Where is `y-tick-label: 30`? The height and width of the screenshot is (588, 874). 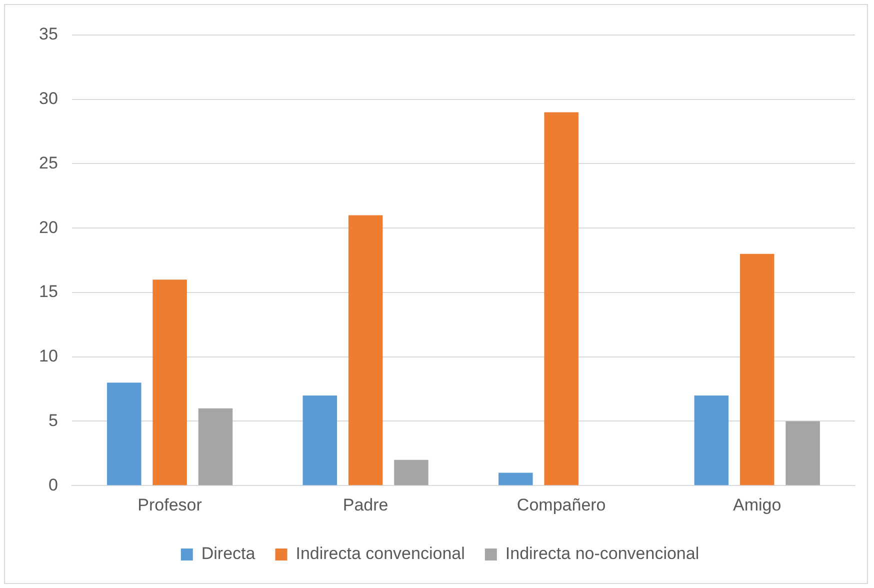 y-tick-label: 30 is located at coordinates (48, 98).